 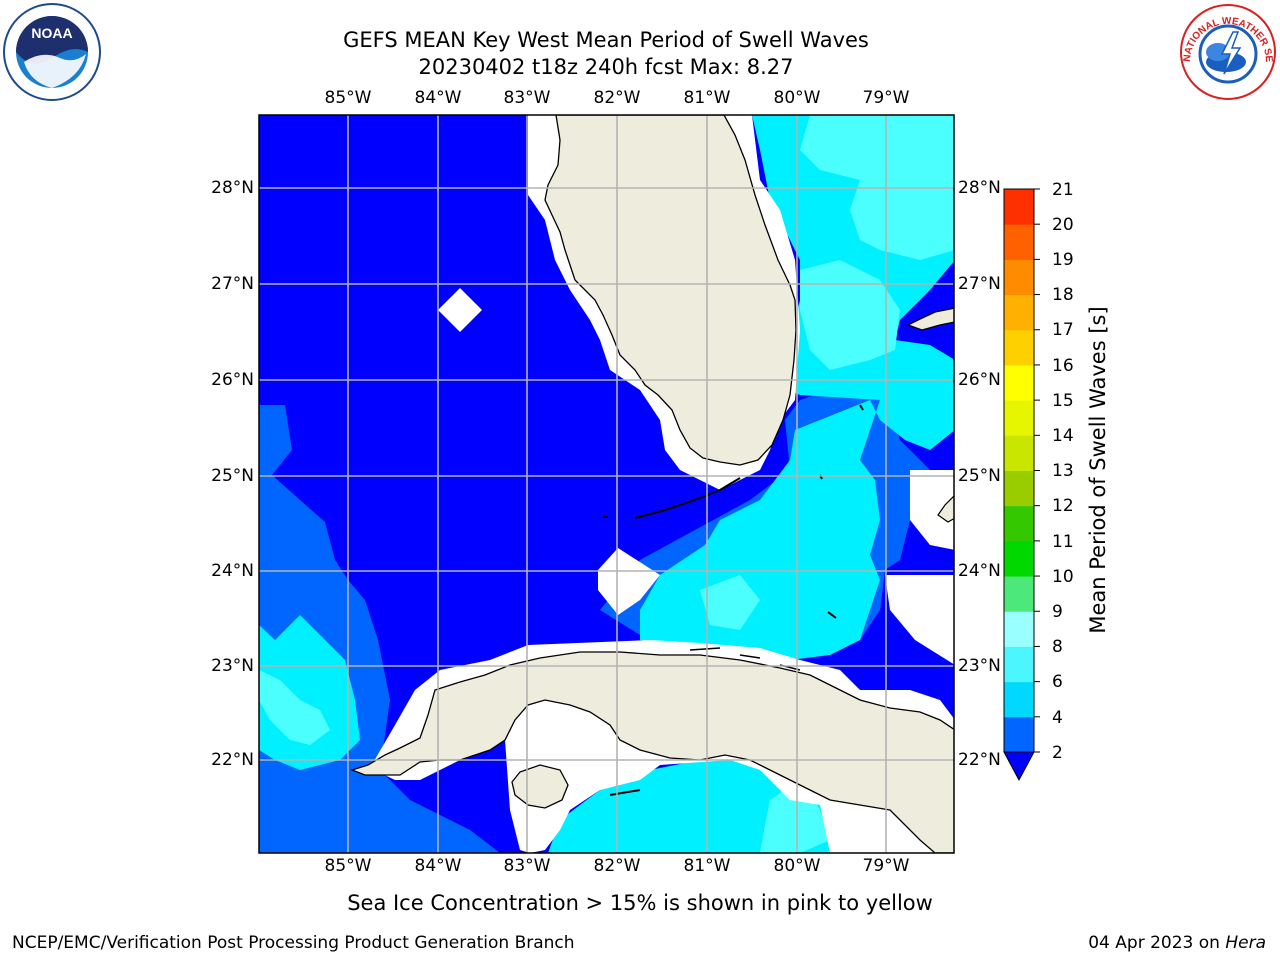 I want to click on lat-label-left: 25°N, so click(x=232, y=476).